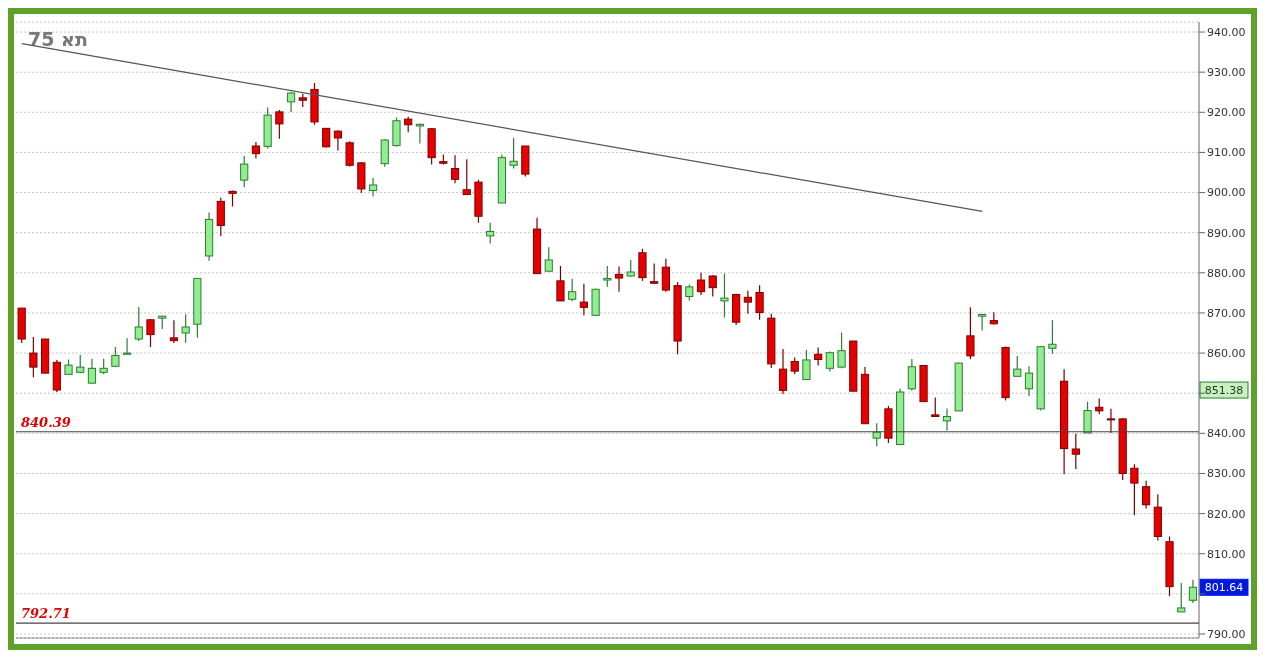 This screenshot has width=1265, height=658. Describe the element at coordinates (1226, 353) in the screenshot. I see `y-tick-label: 860.00` at that location.